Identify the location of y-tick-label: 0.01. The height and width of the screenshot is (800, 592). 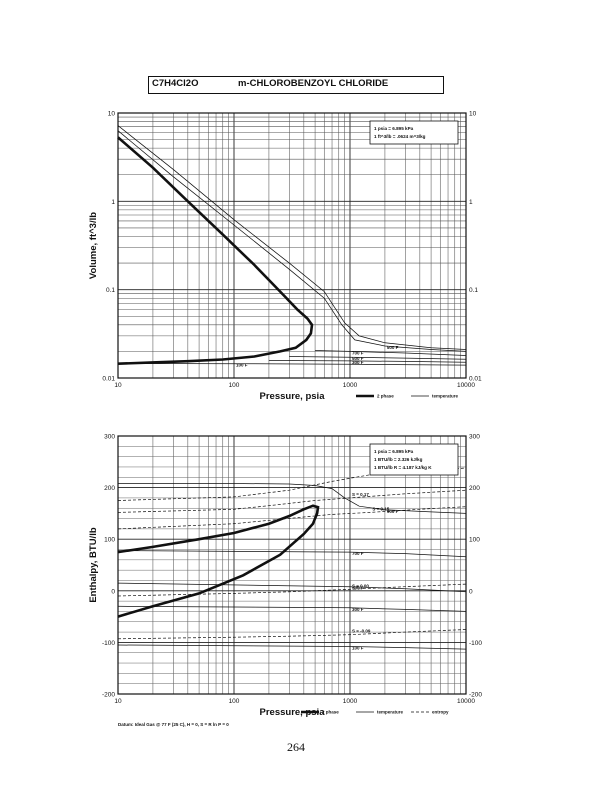
(108, 379).